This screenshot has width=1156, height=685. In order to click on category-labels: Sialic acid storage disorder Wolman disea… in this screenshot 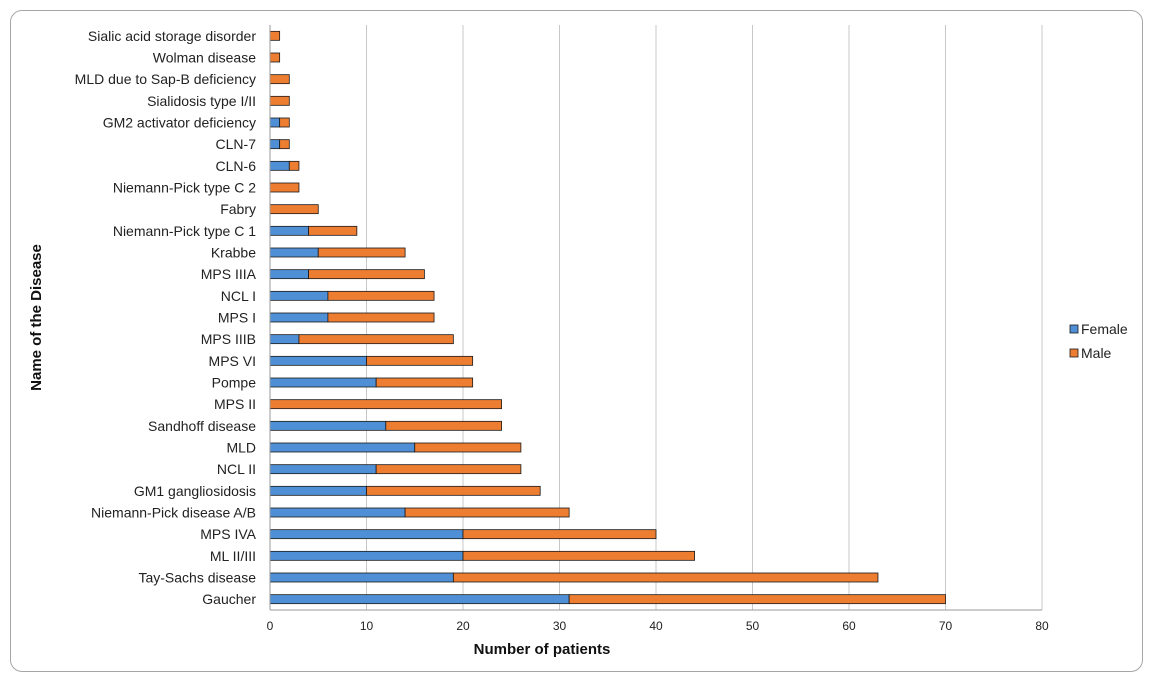, I will do `click(166, 317)`.